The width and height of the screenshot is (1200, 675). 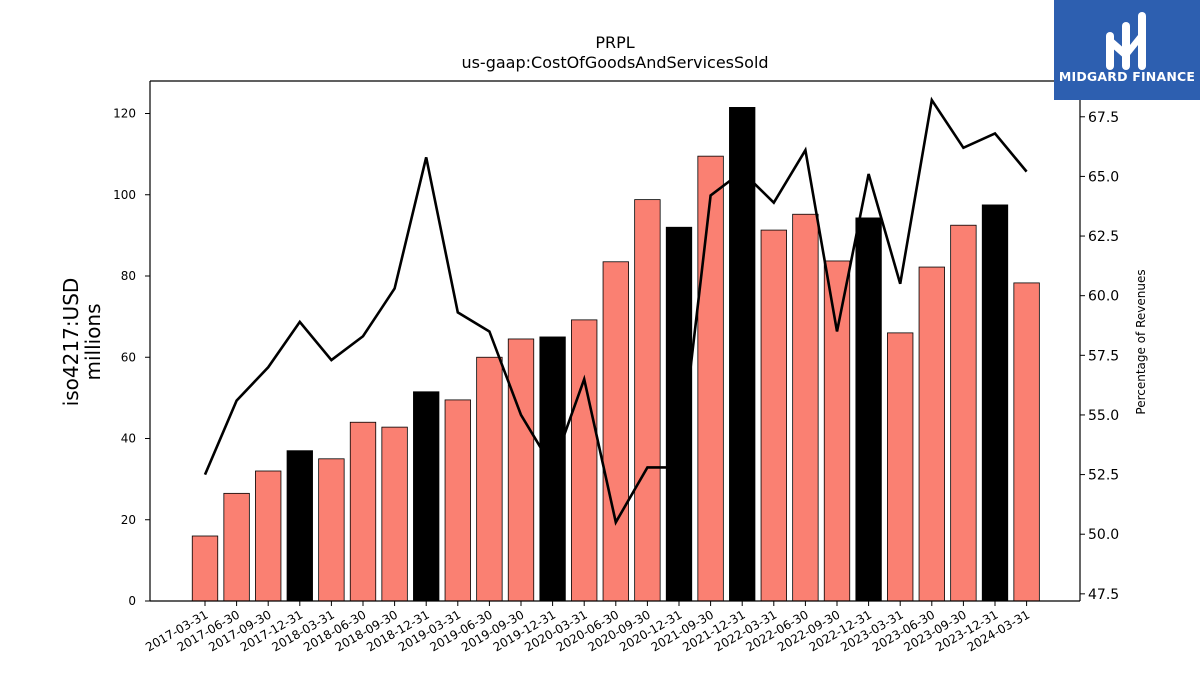 What do you see at coordinates (1103, 177) in the screenshot?
I see `y2-tick-label: 65.0` at bounding box center [1103, 177].